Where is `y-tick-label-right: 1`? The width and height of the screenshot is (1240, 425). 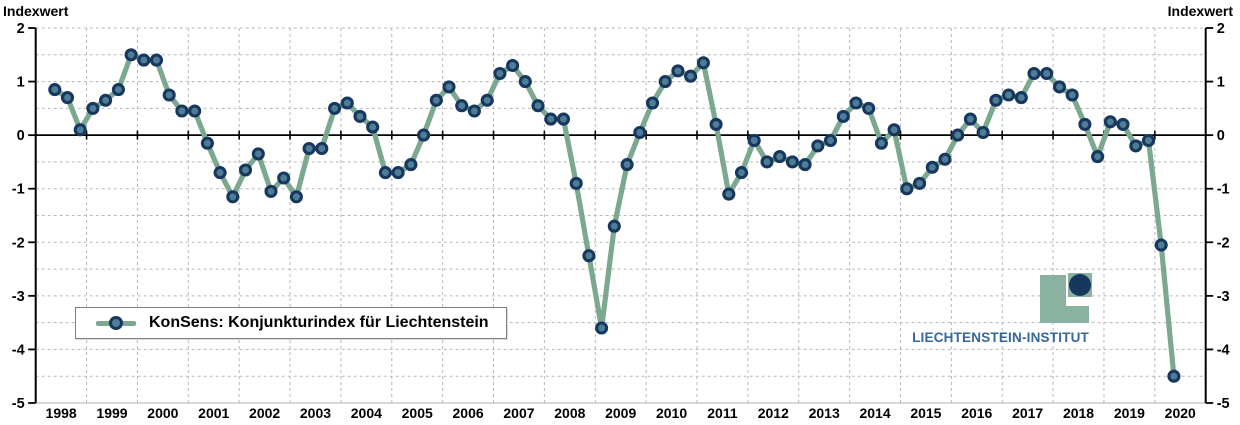 y-tick-label-right: 1 is located at coordinates (1221, 83).